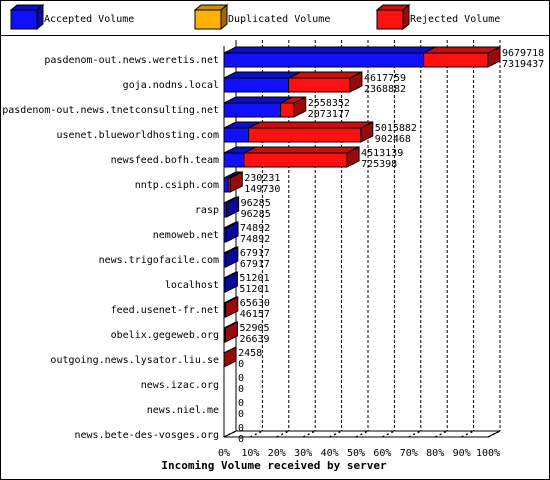 The height and width of the screenshot is (480, 550). I want to click on x-tick-label: 10%, so click(250, 453).